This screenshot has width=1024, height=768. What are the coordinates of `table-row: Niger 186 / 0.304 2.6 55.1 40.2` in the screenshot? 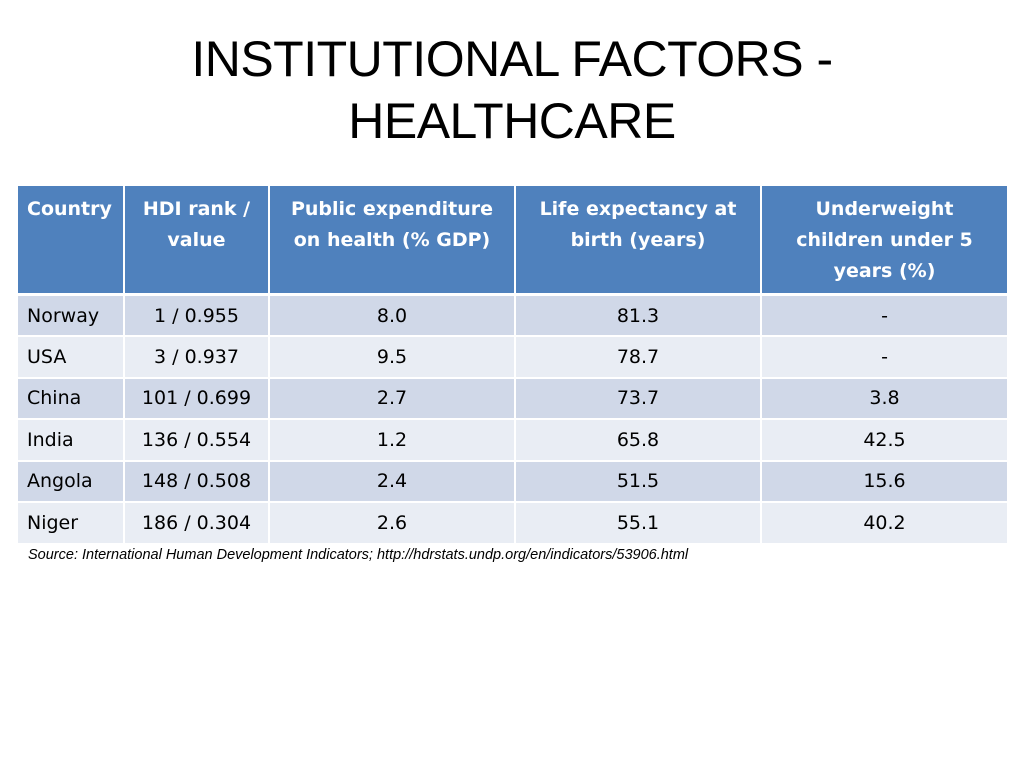 It's located at (512, 523).